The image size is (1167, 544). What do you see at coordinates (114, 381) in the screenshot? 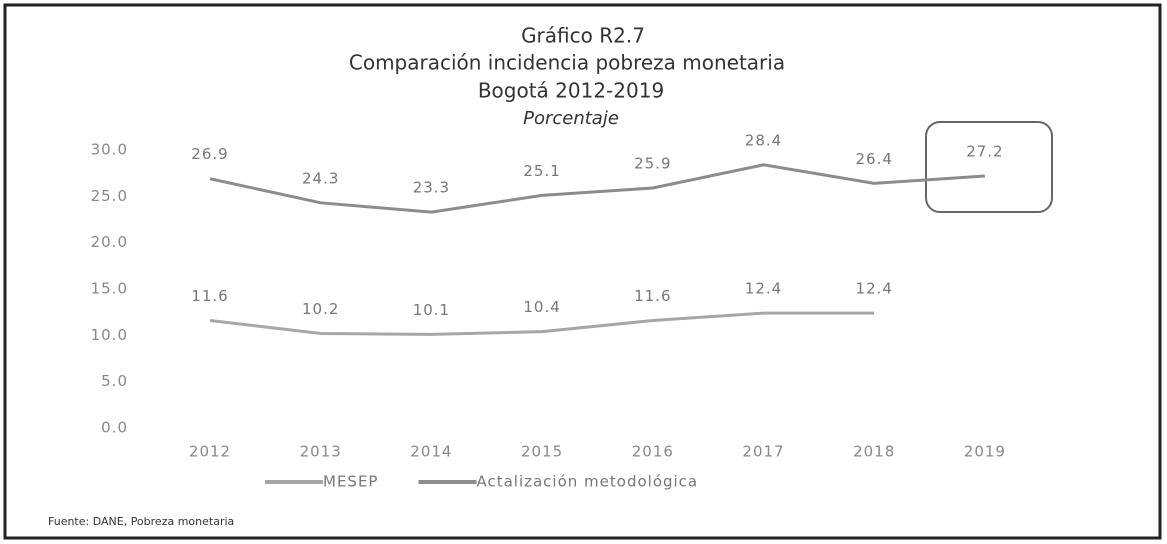
I see `y-tick-label: 5.0` at bounding box center [114, 381].